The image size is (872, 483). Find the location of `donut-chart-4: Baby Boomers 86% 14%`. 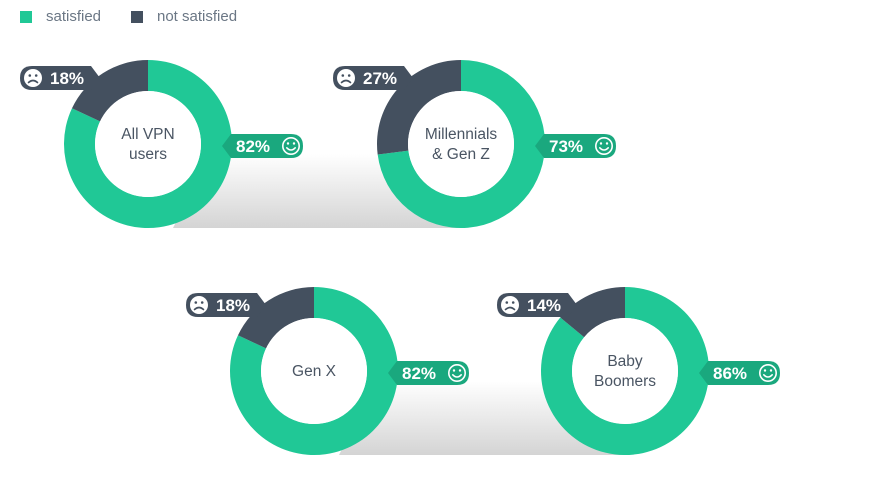

donut-chart-4: Baby Boomers 86% 14% is located at coordinates (638, 371).